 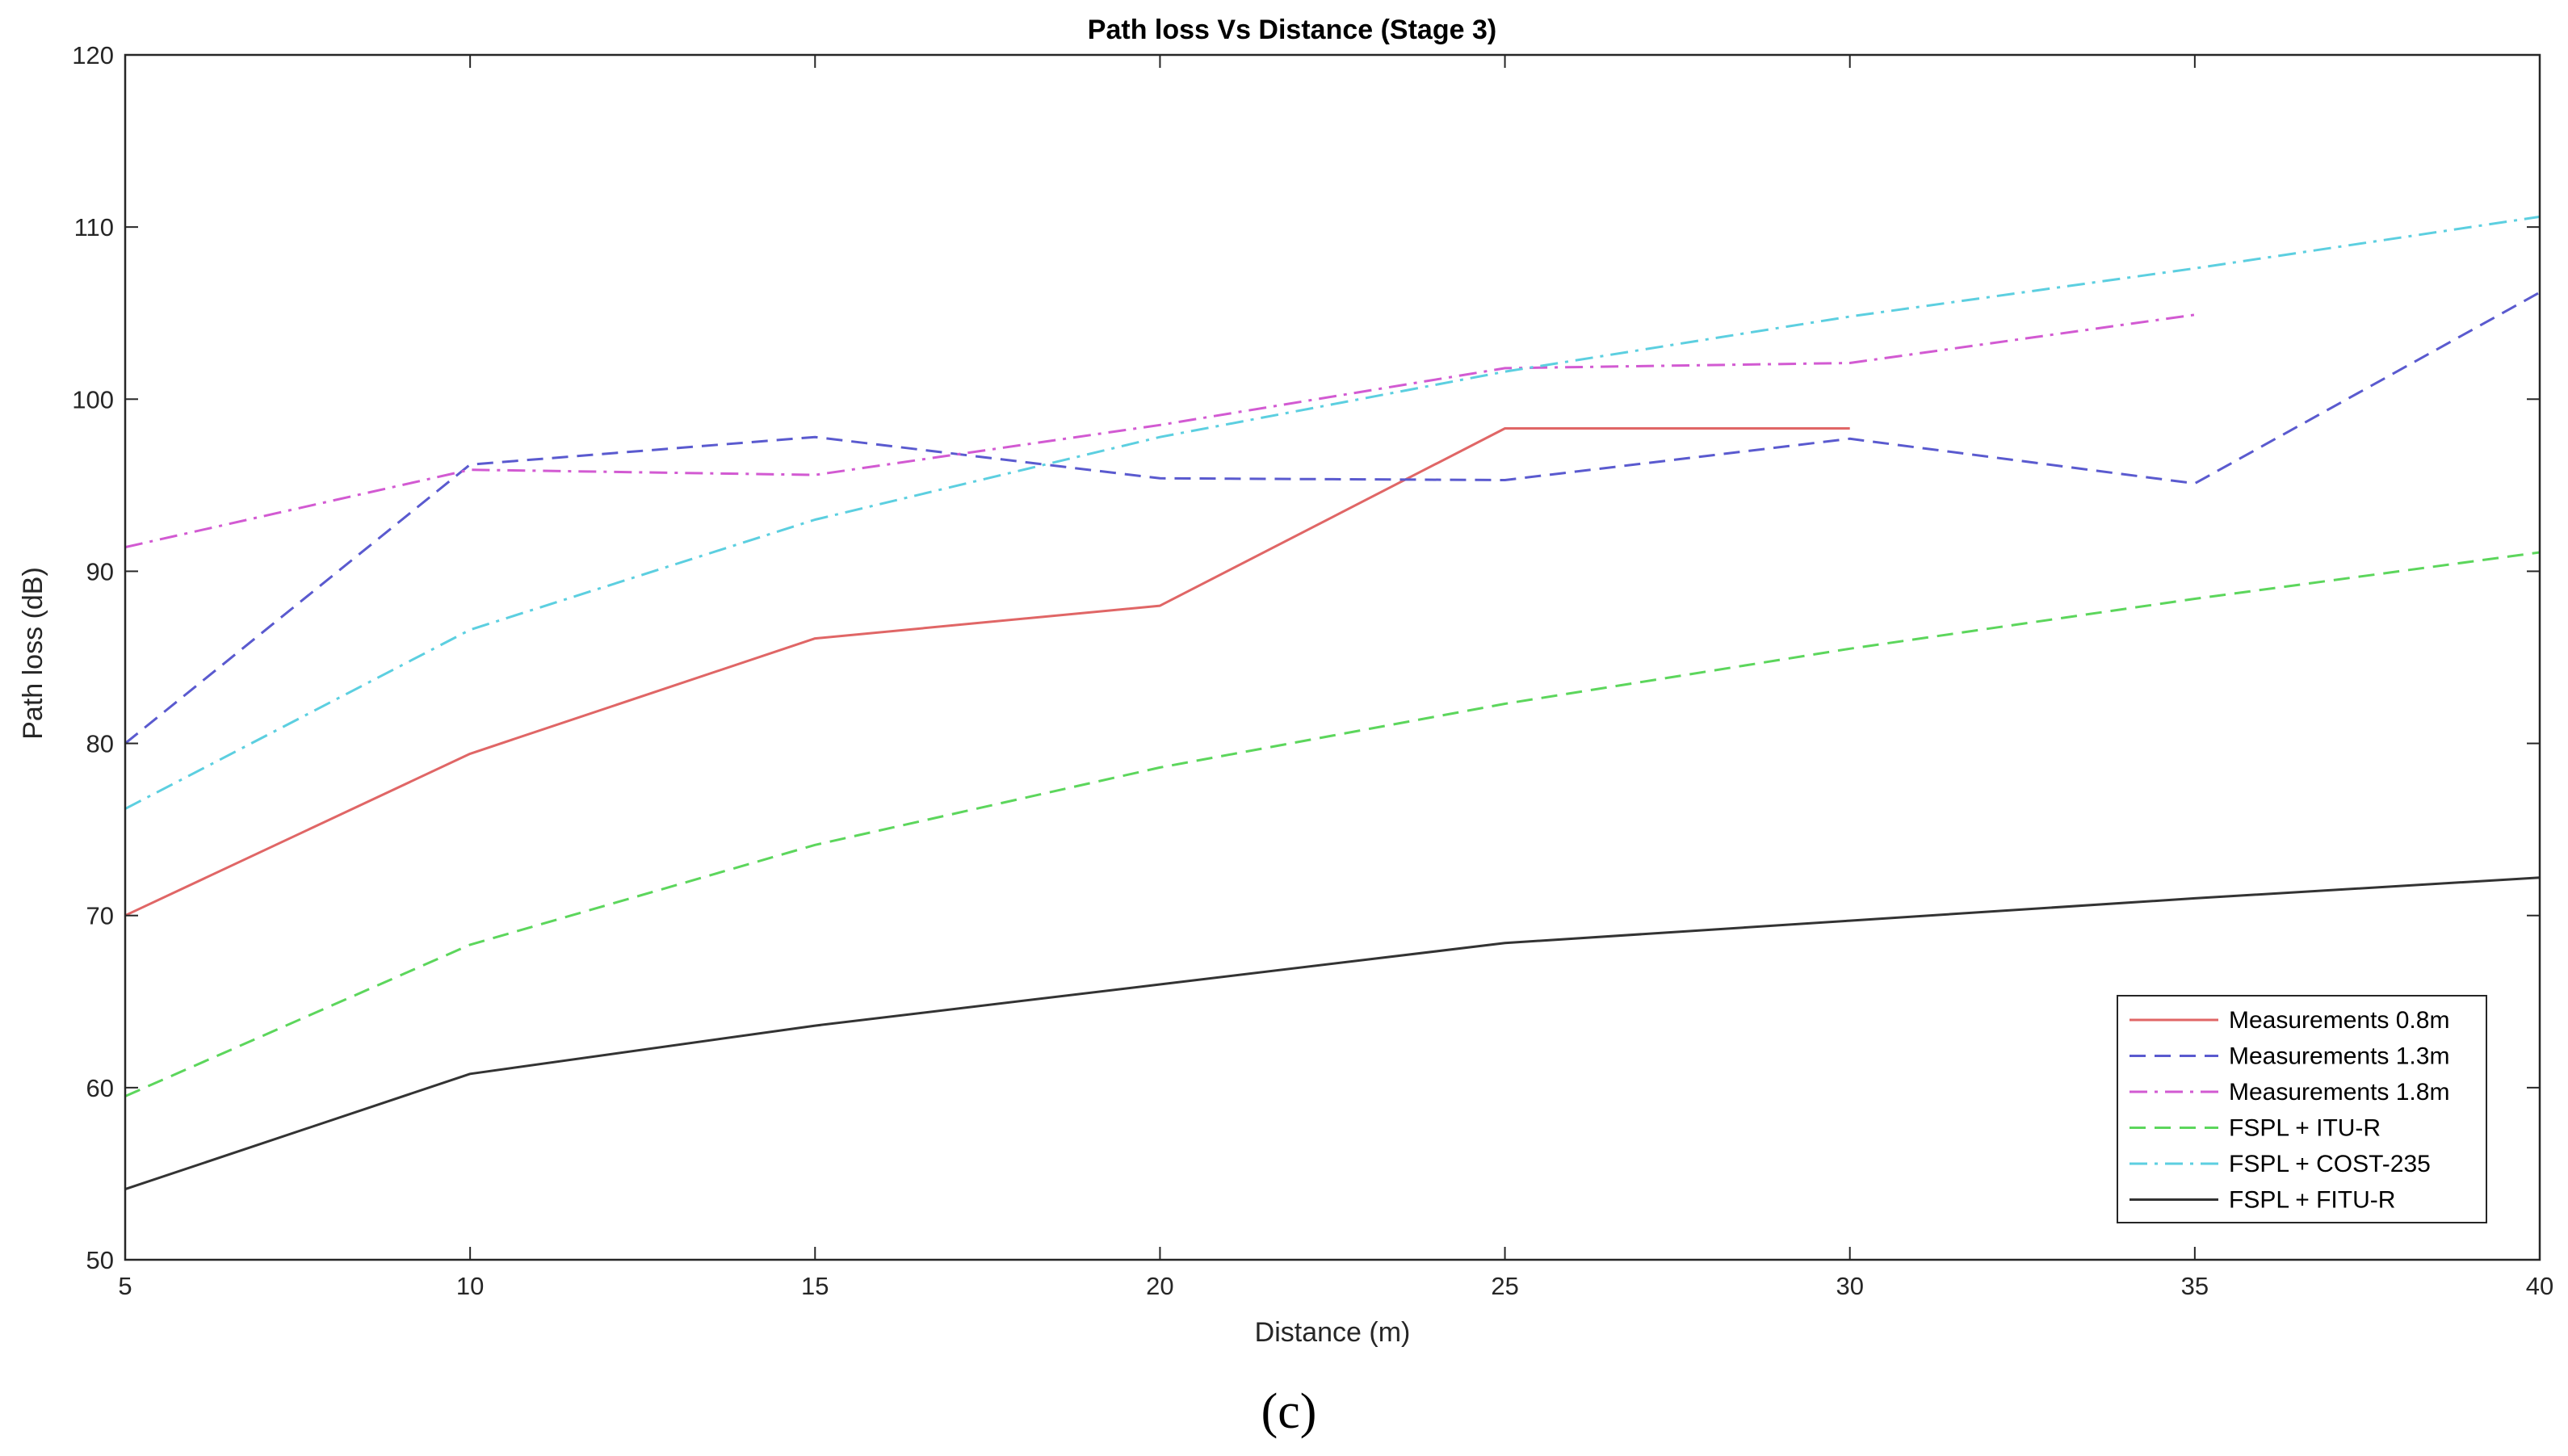 What do you see at coordinates (1292, 30) in the screenshot?
I see `chart-title: Path loss Vs Distance (Stage 3)` at bounding box center [1292, 30].